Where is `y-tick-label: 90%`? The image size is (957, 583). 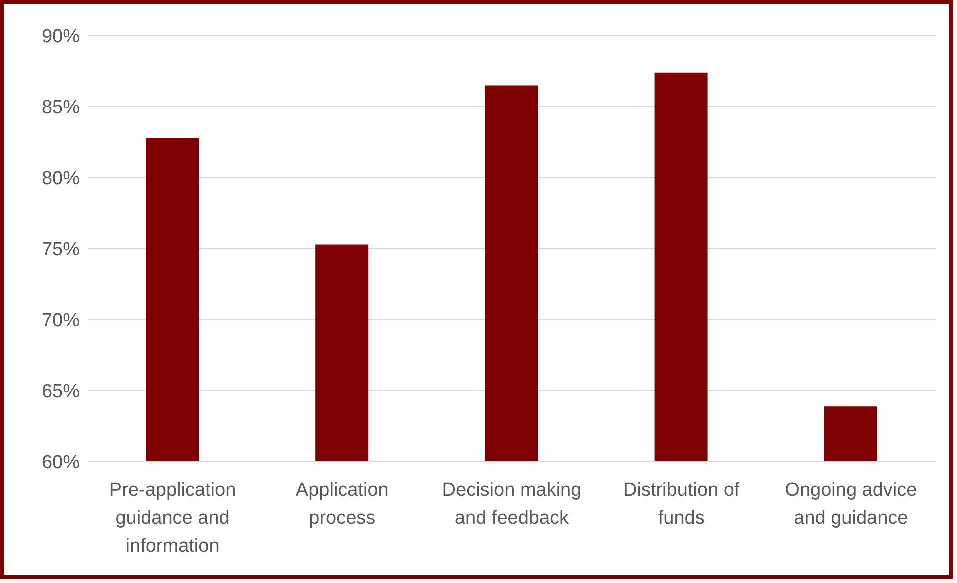 y-tick-label: 90% is located at coordinates (61, 37).